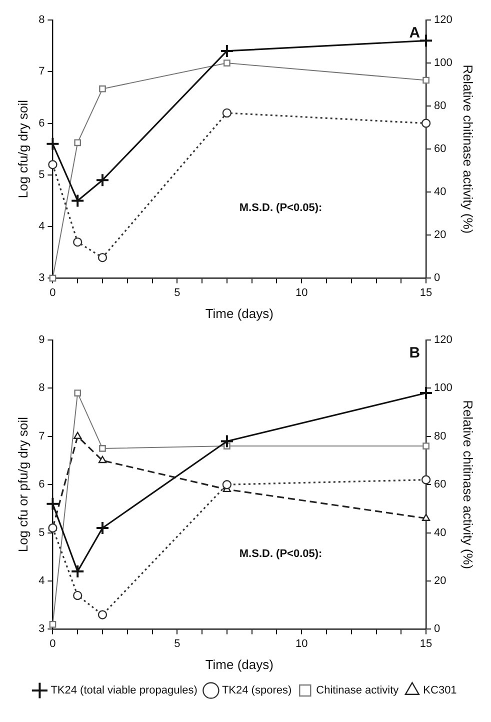  What do you see at coordinates (22, 149) in the screenshot?
I see `y-axis-title: Log cfu/g dry soil` at bounding box center [22, 149].